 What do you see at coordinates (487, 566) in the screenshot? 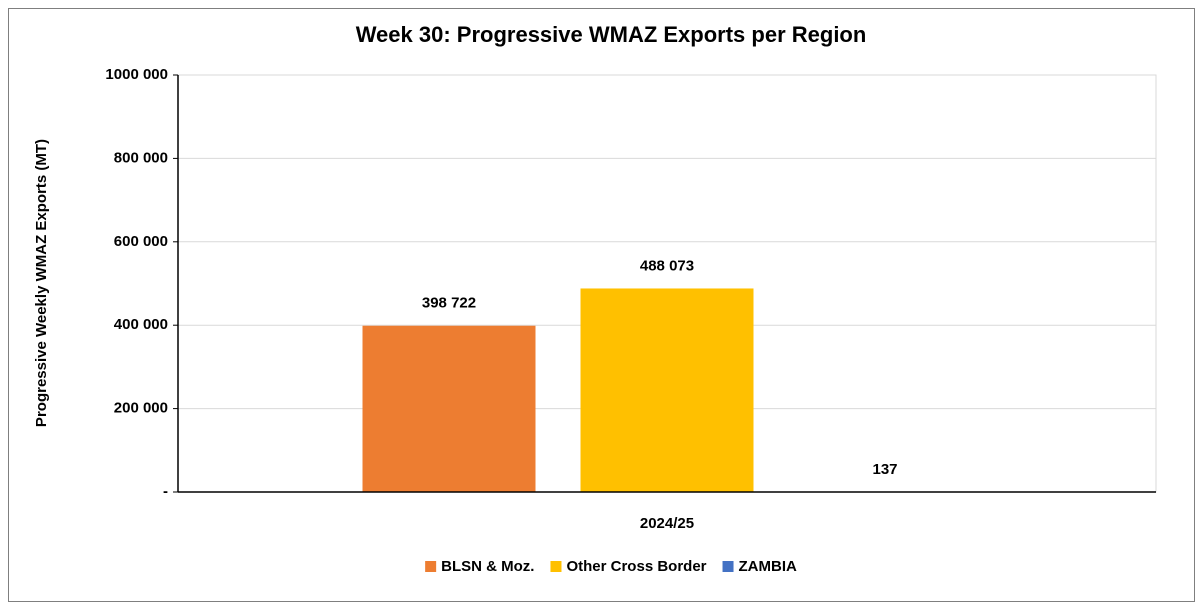
I see `legend-label: BLSN & Moz.` at bounding box center [487, 566].